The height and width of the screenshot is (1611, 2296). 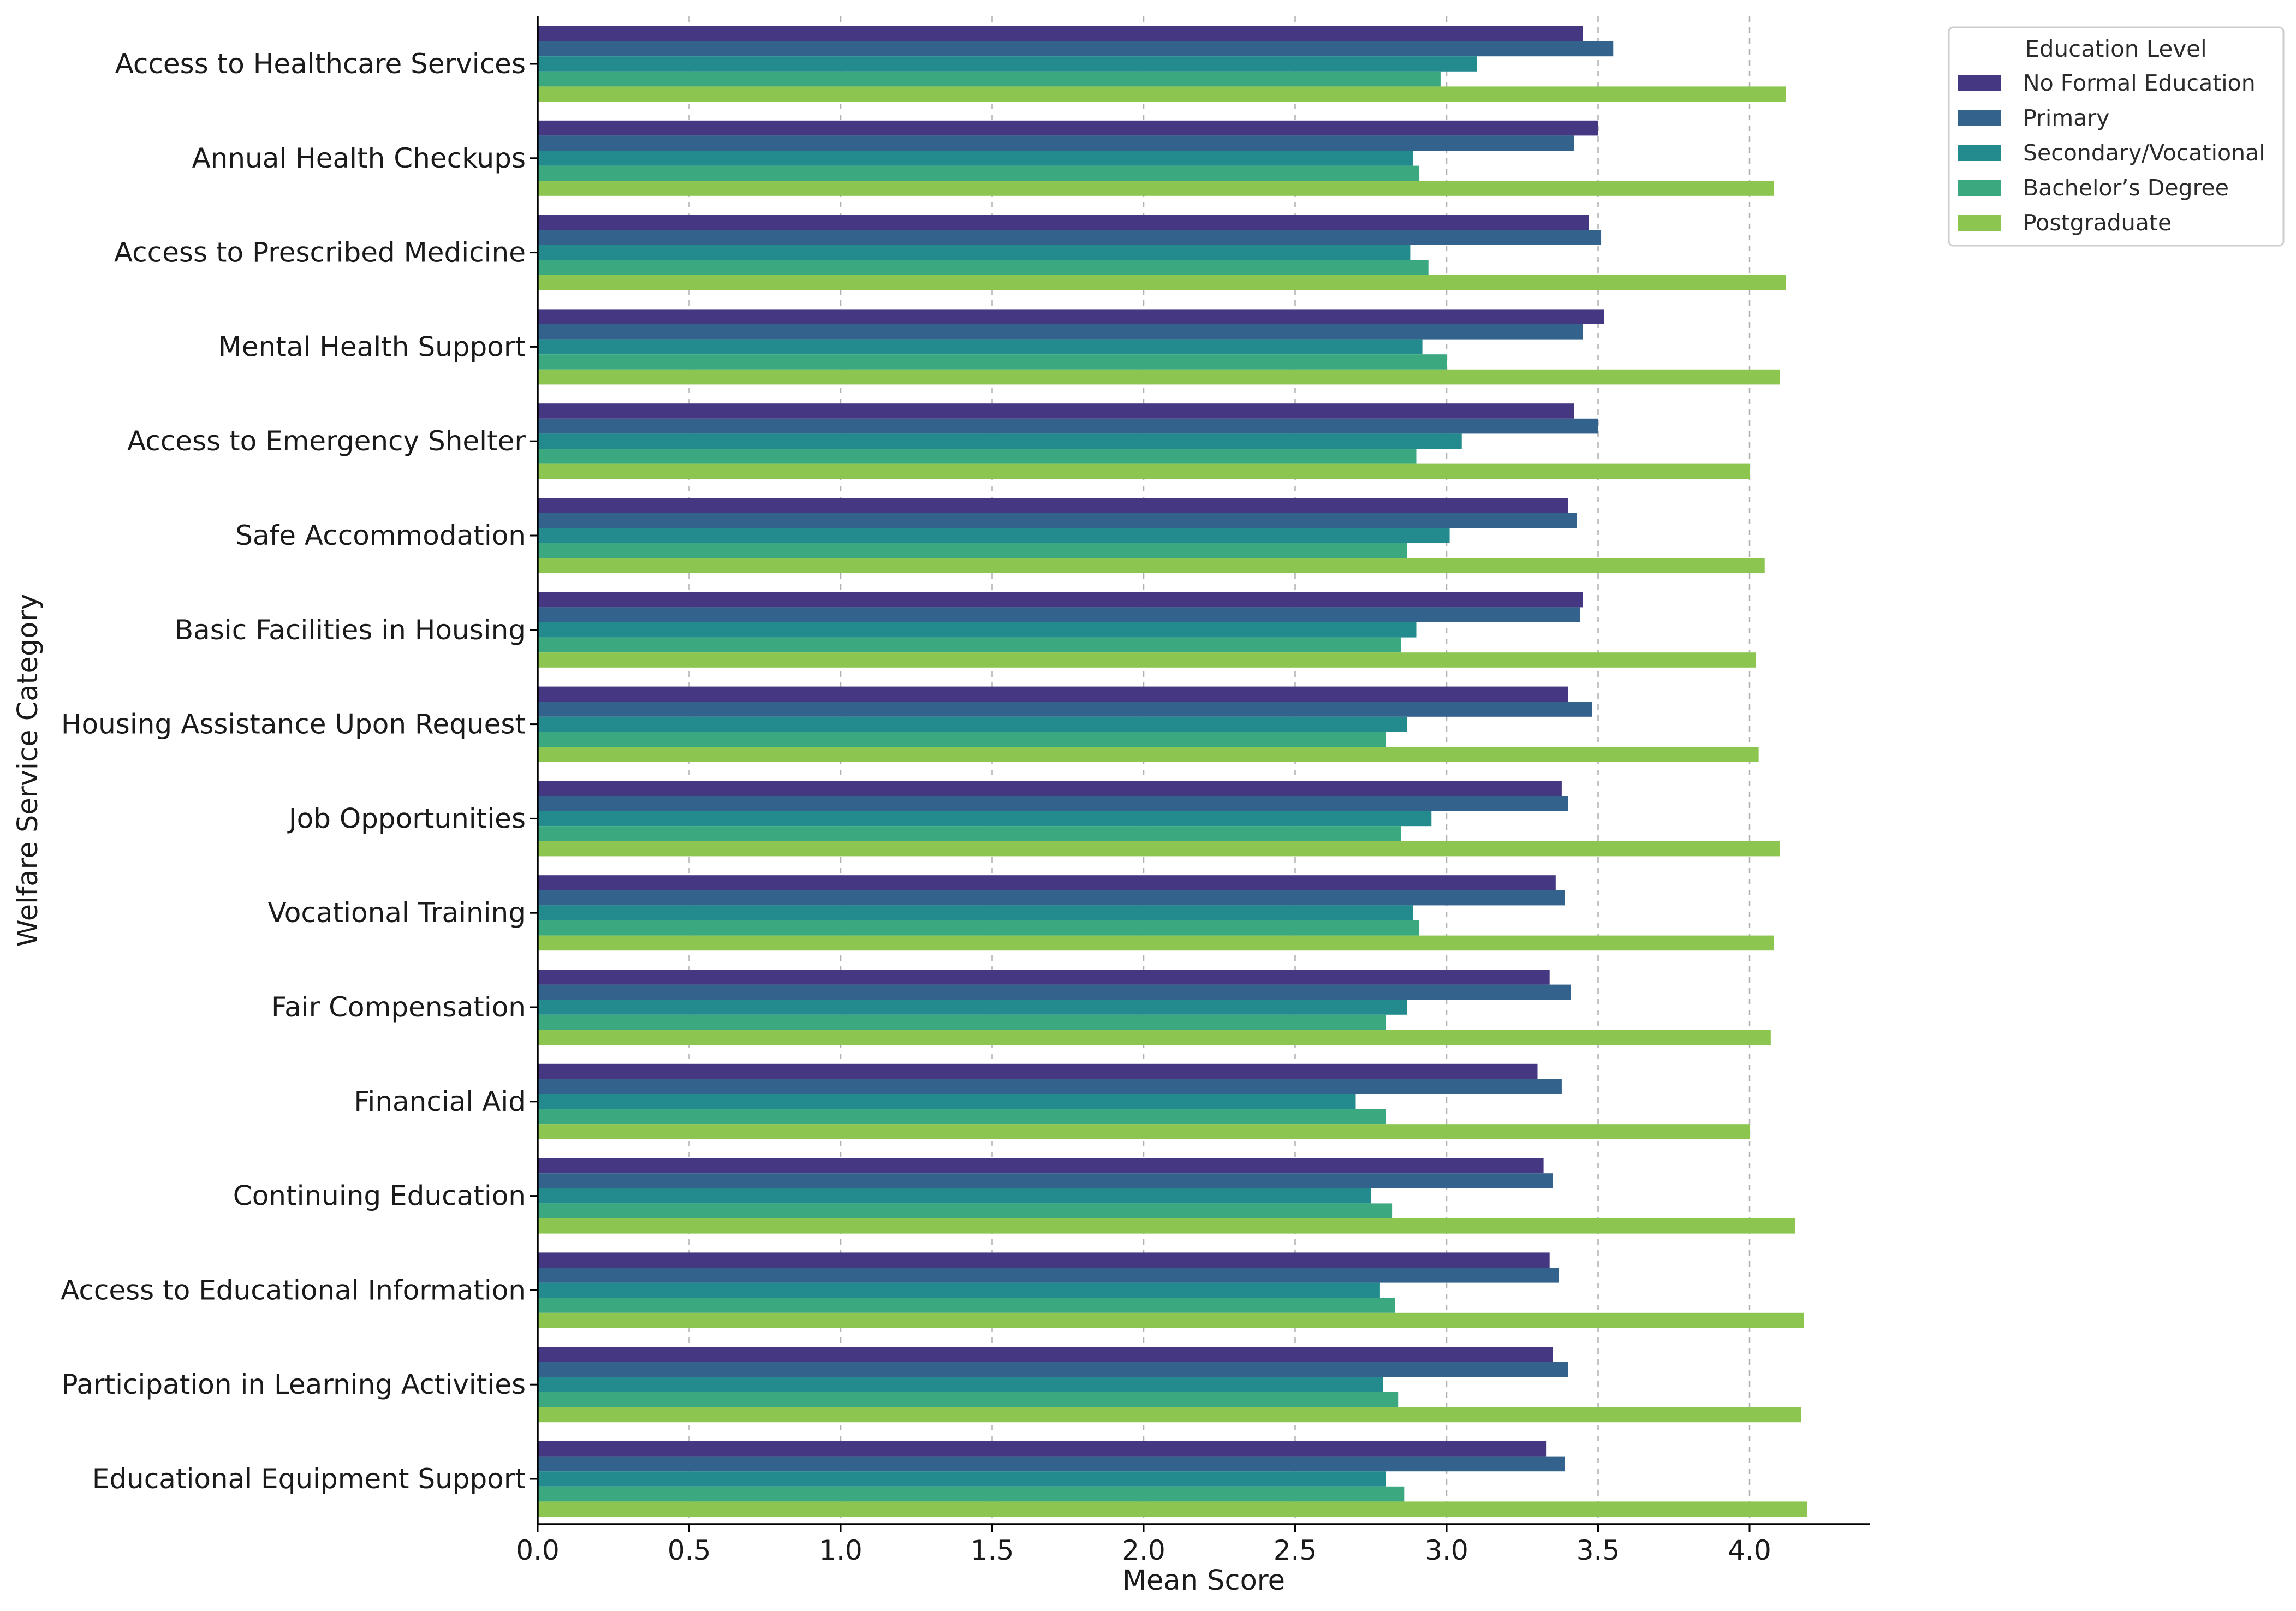 What do you see at coordinates (2116, 136) in the screenshot?
I see `legend-frame` at bounding box center [2116, 136].